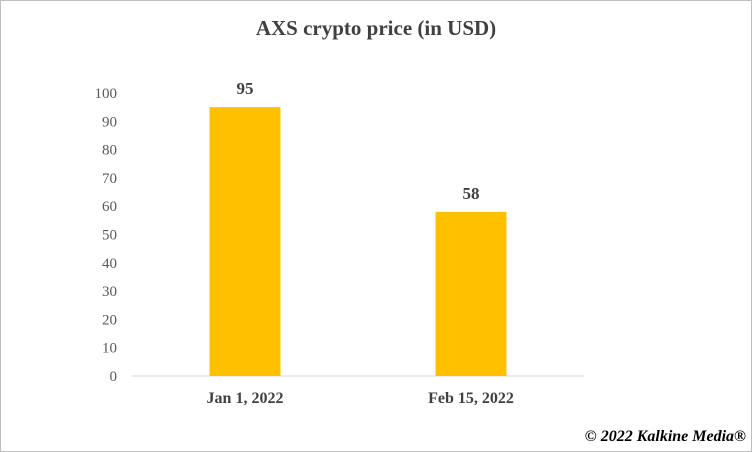 The width and height of the screenshot is (752, 452). I want to click on x-axis-labels: Jan 1, 2022 Feb 15, 2022, so click(360, 398).